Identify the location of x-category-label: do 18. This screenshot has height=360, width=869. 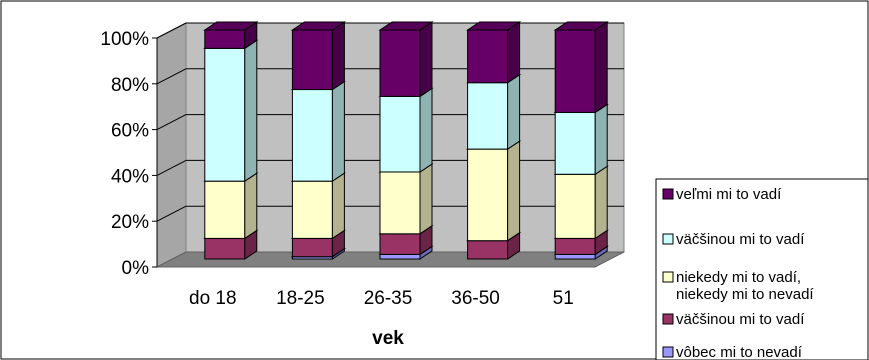
(213, 298).